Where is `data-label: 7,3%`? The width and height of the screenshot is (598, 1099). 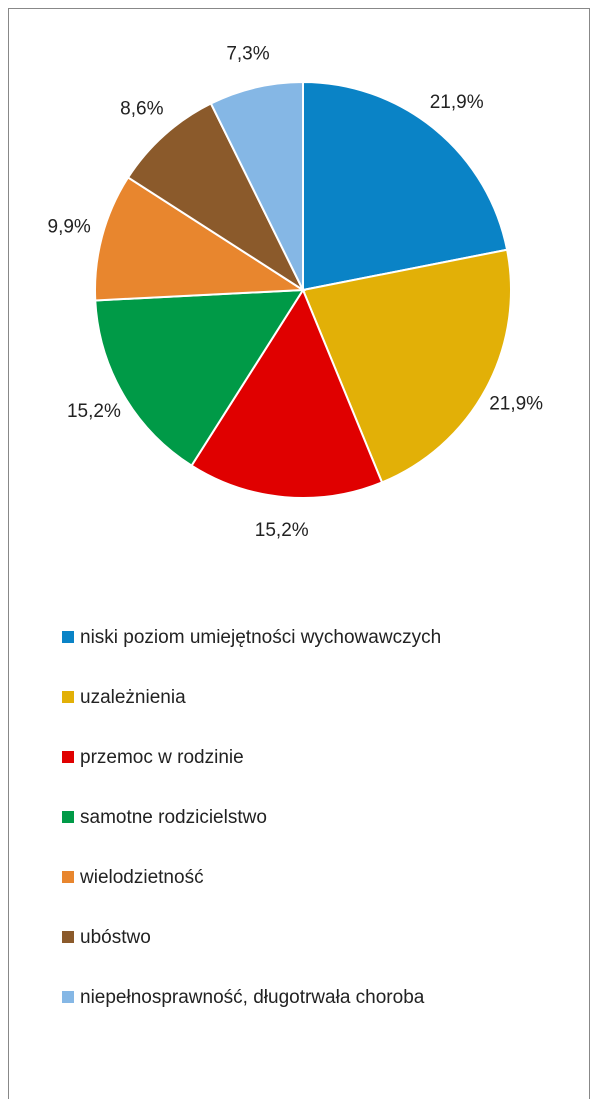 data-label: 7,3% is located at coordinates (247, 53).